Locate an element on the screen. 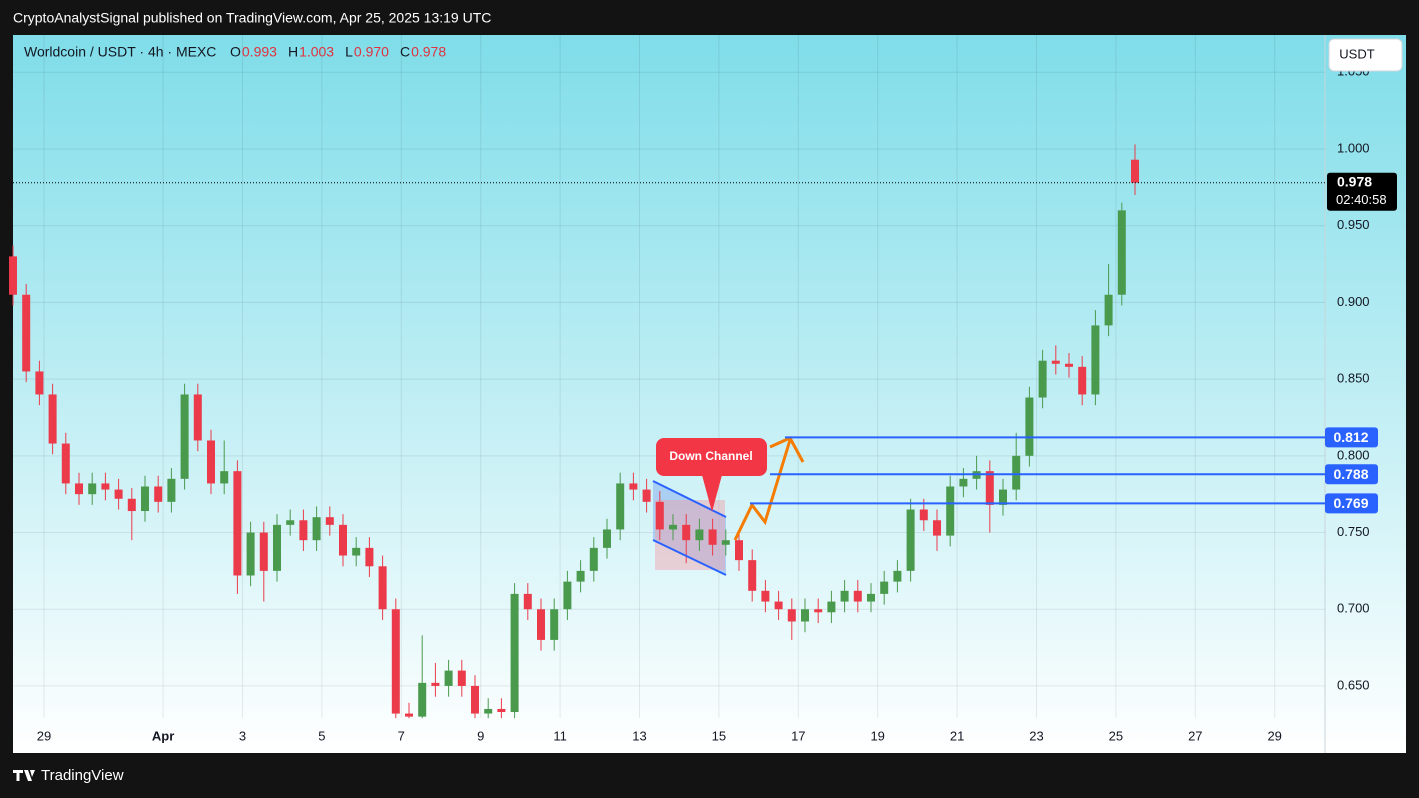 This screenshot has height=798, width=1419. y-tick-label: 1.000 is located at coordinates (1353, 147).